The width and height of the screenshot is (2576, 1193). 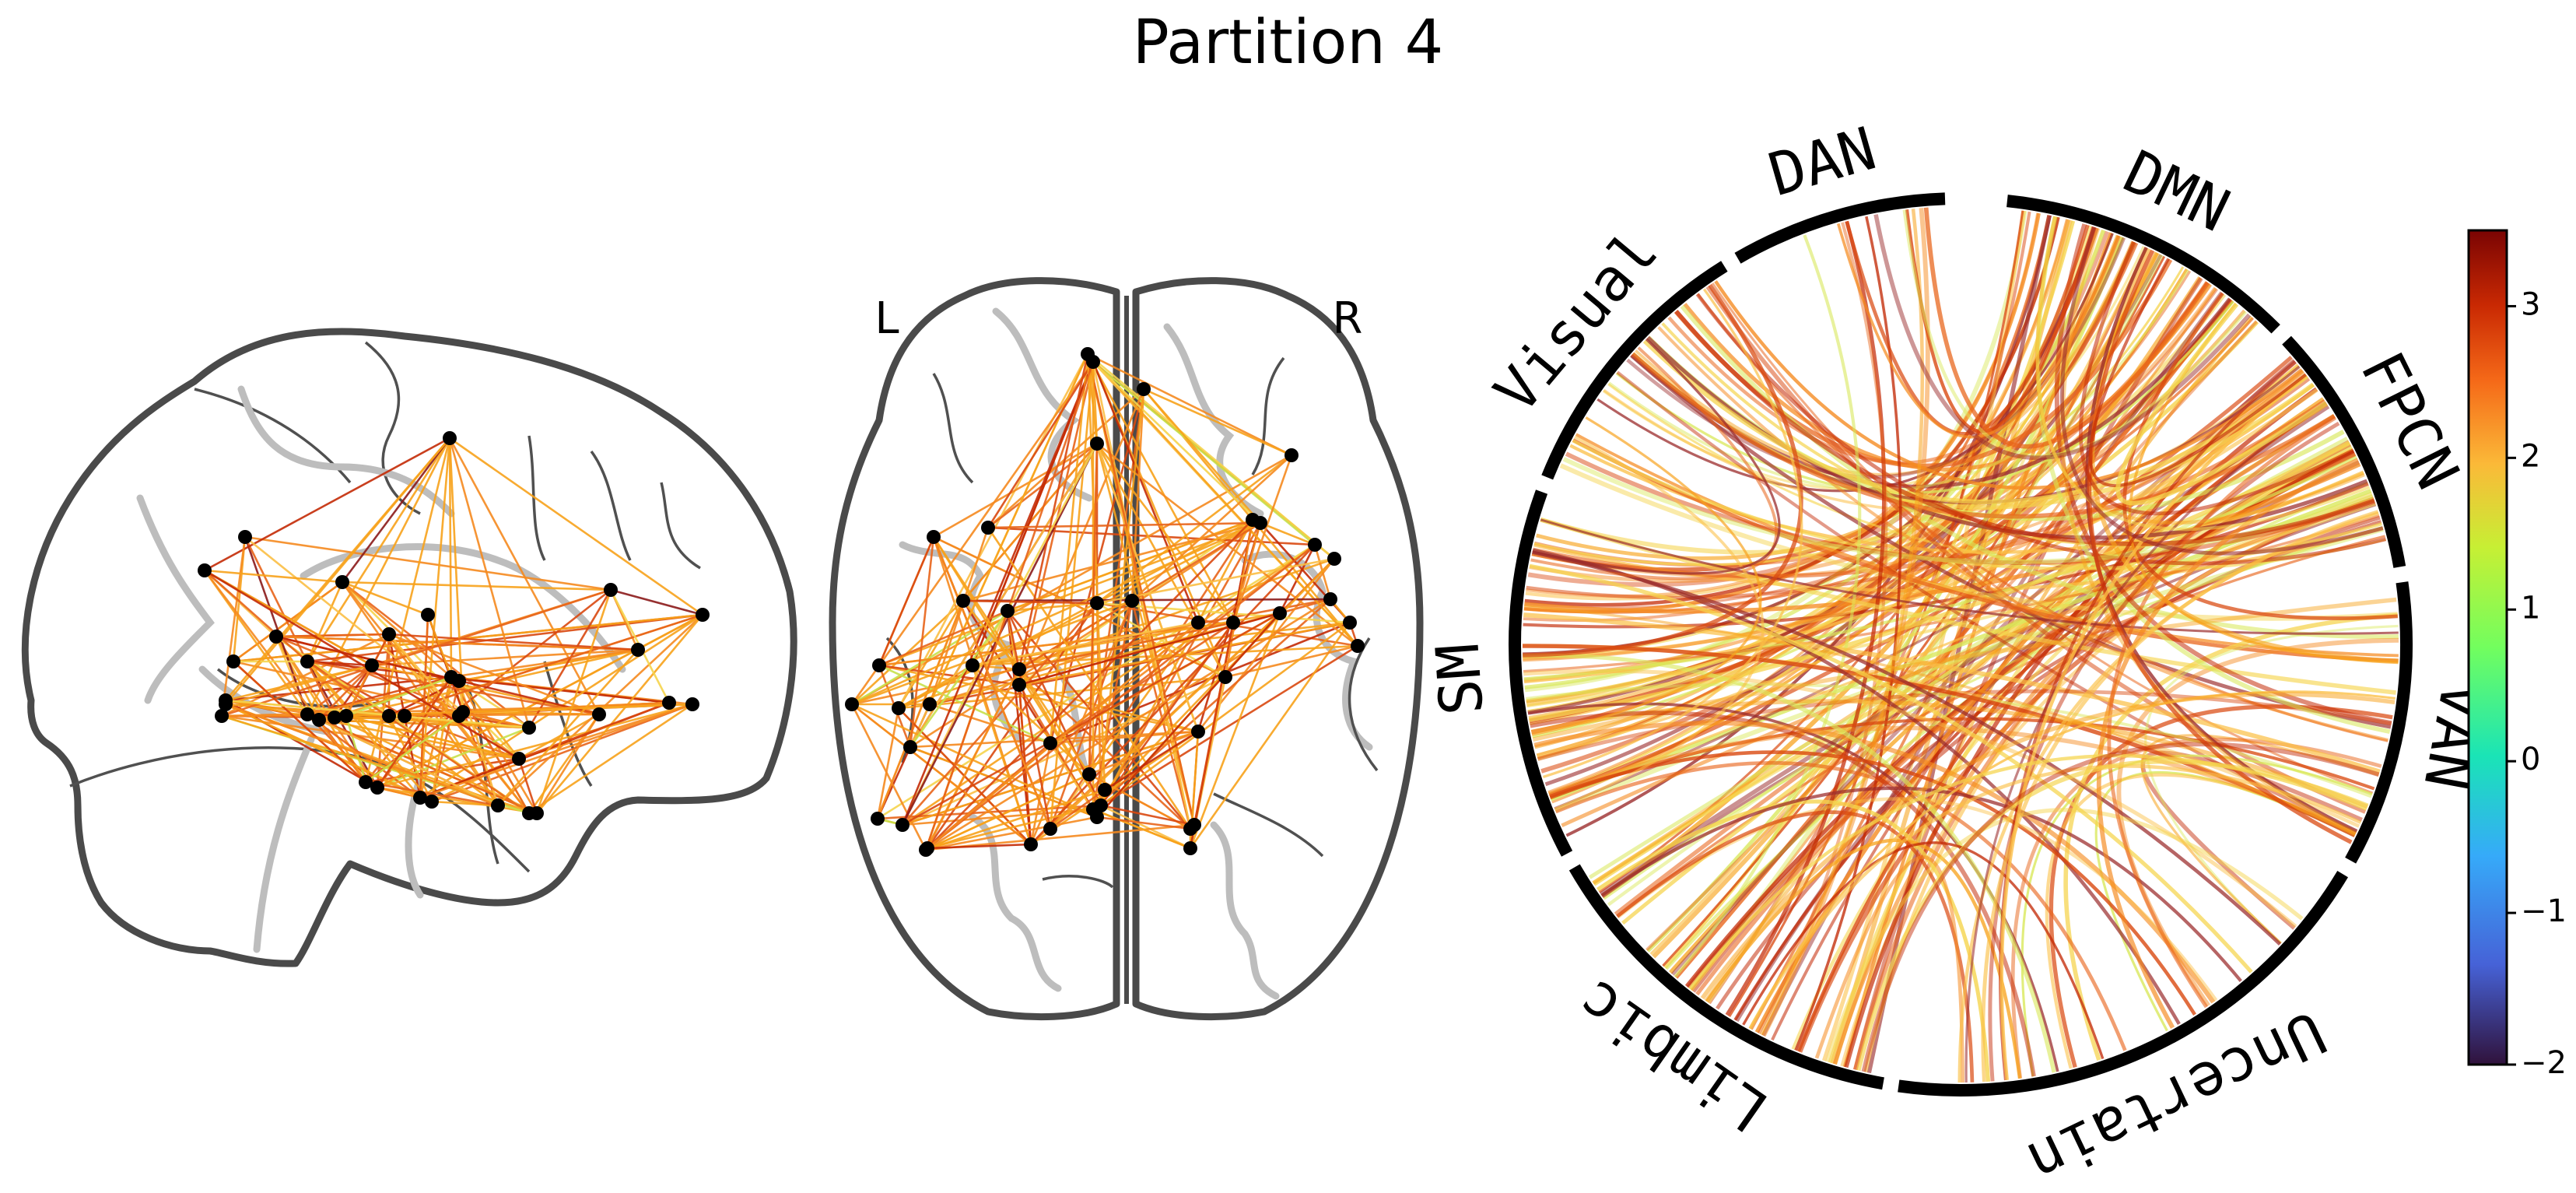 I want to click on chord-segment-van, so click(x=2379, y=722).